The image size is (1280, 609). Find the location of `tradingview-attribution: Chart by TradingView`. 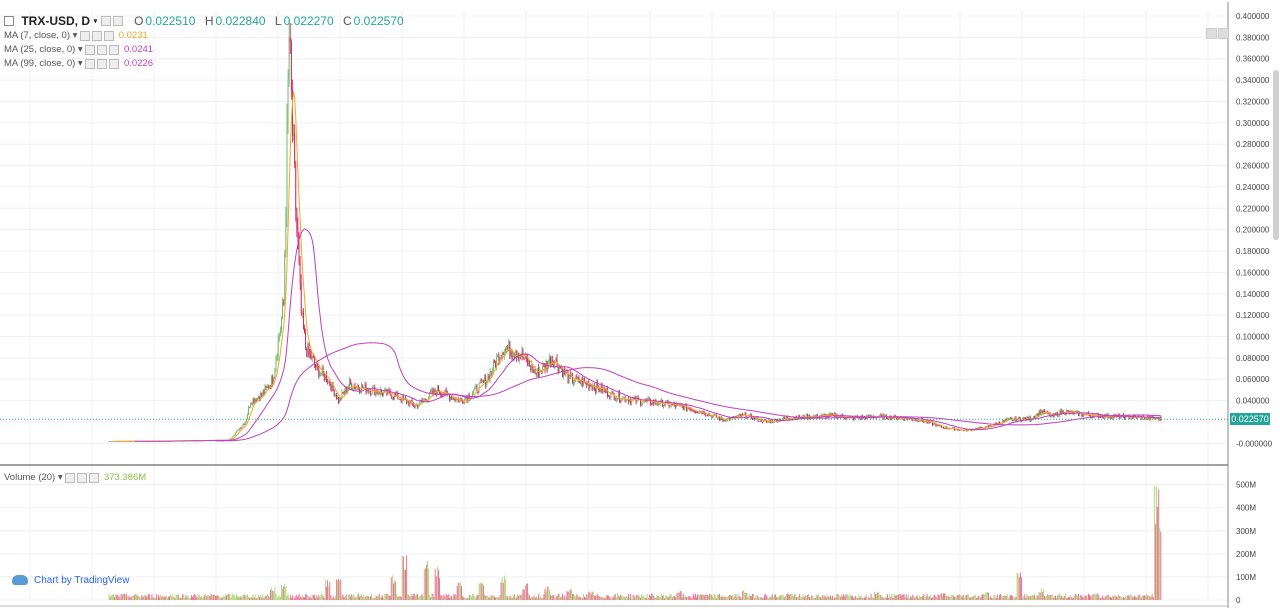

tradingview-attribution: Chart by TradingView is located at coordinates (70, 580).